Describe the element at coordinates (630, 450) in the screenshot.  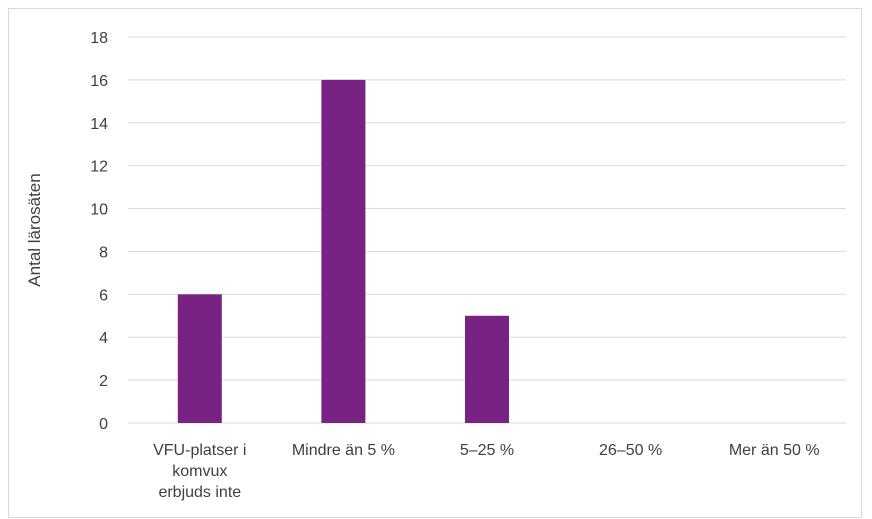
I see `x-tick-label: 26–50 %` at that location.